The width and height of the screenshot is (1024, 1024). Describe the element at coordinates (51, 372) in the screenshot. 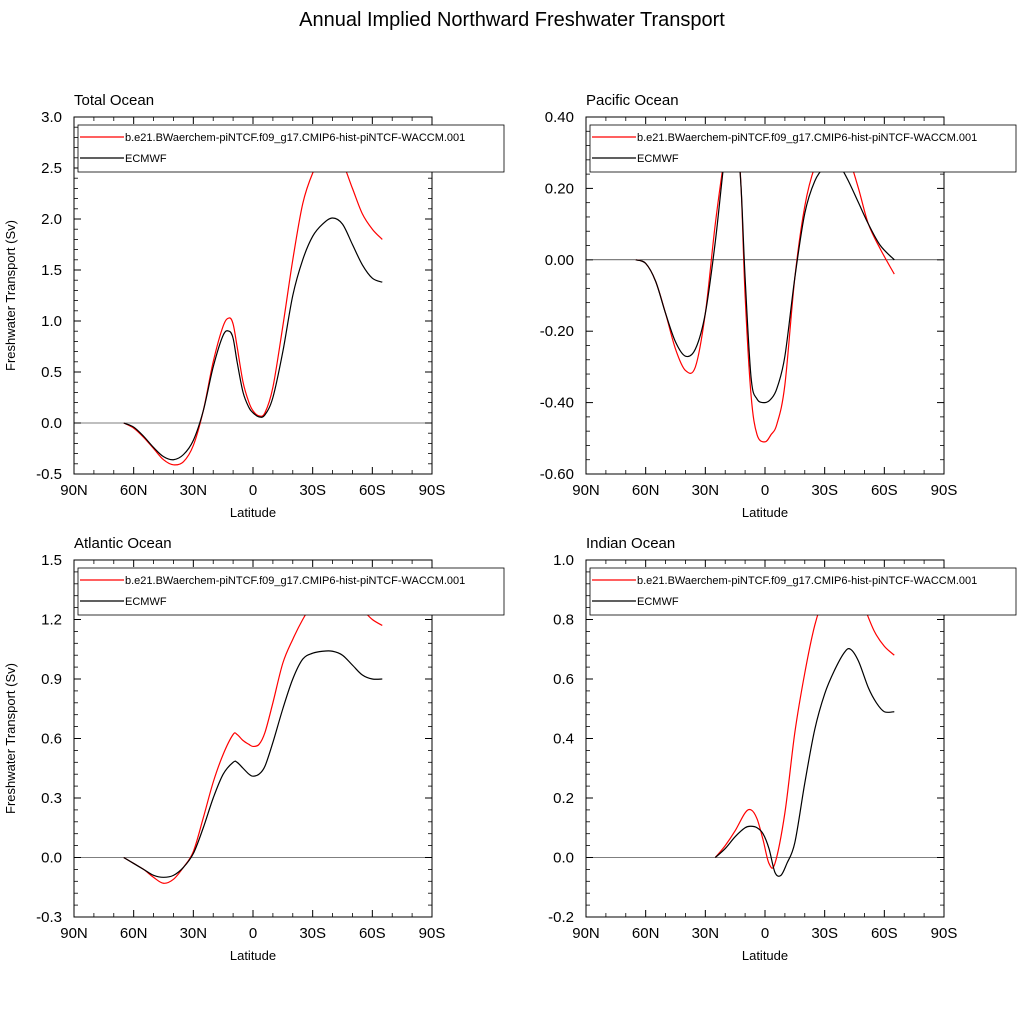

I see `y-tick-label: 0.5` at that location.